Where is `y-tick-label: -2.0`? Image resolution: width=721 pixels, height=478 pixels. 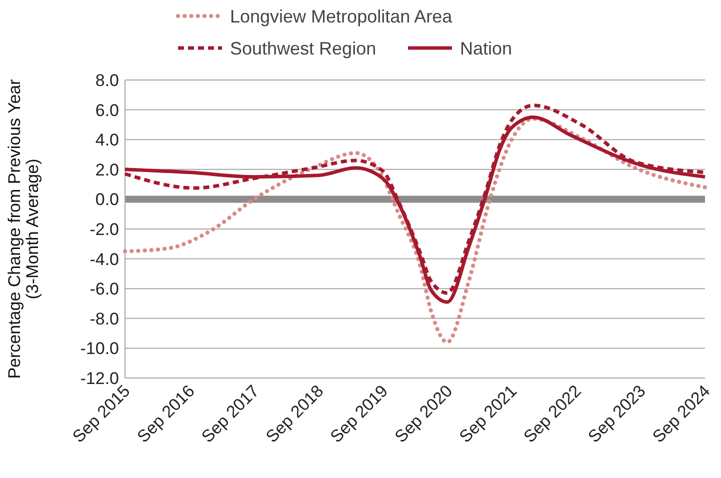 y-tick-label: -2.0 is located at coordinates (104, 229).